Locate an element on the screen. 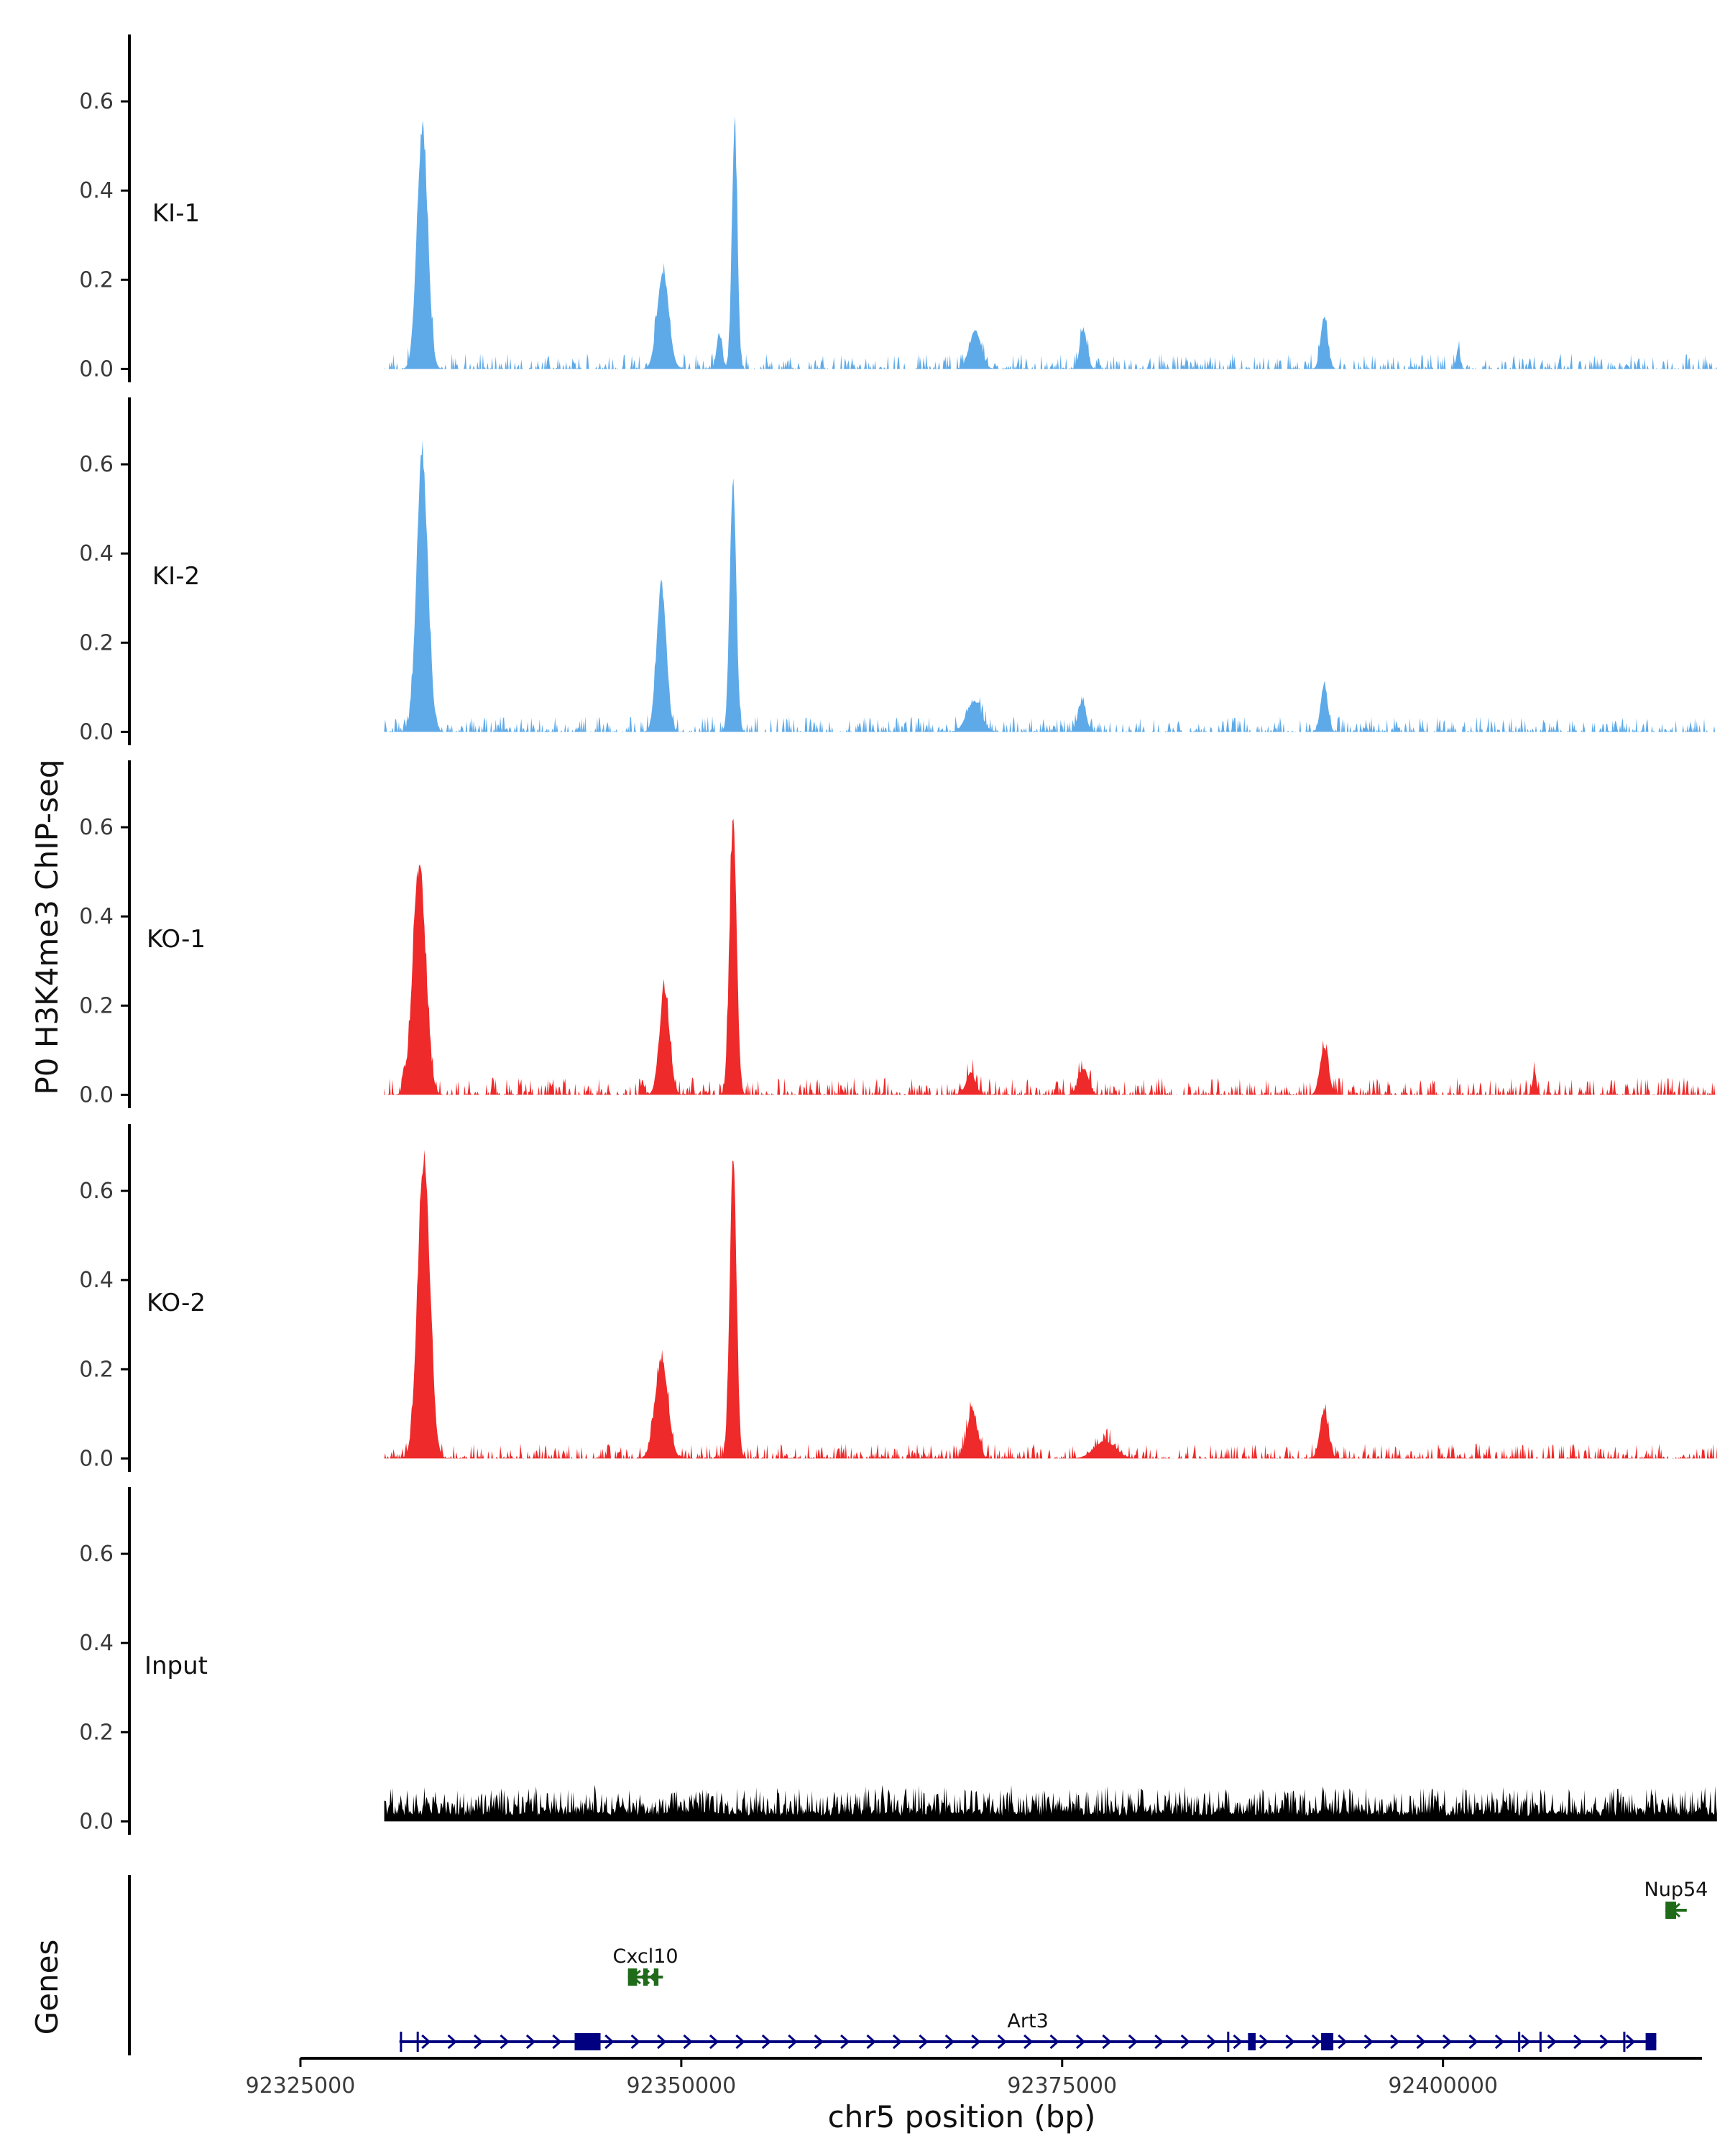 The image size is (1725, 2156). genes-track-label: Genes is located at coordinates (47, 1987).